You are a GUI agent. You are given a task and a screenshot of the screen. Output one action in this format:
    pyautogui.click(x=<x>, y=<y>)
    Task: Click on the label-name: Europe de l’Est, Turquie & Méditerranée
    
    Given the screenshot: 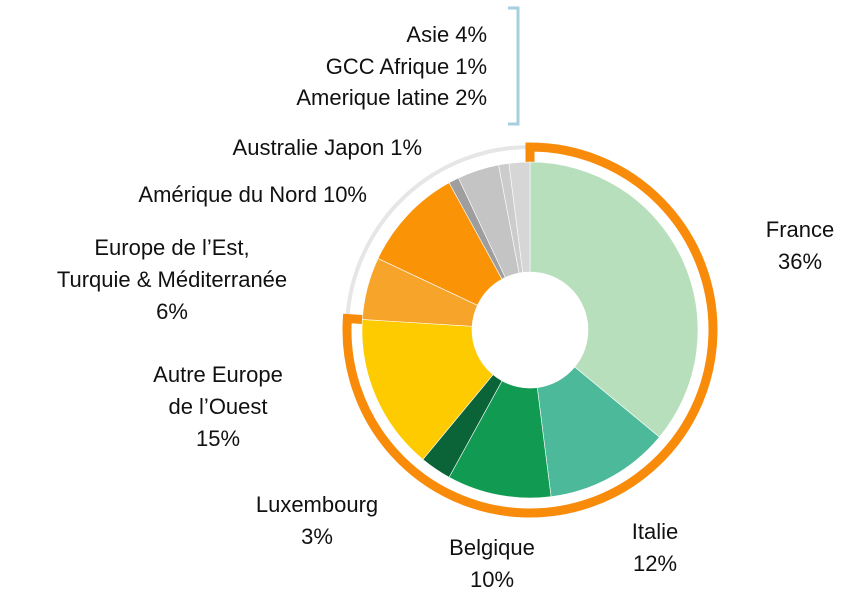 What is the action you would take?
    pyautogui.click(x=172, y=263)
    